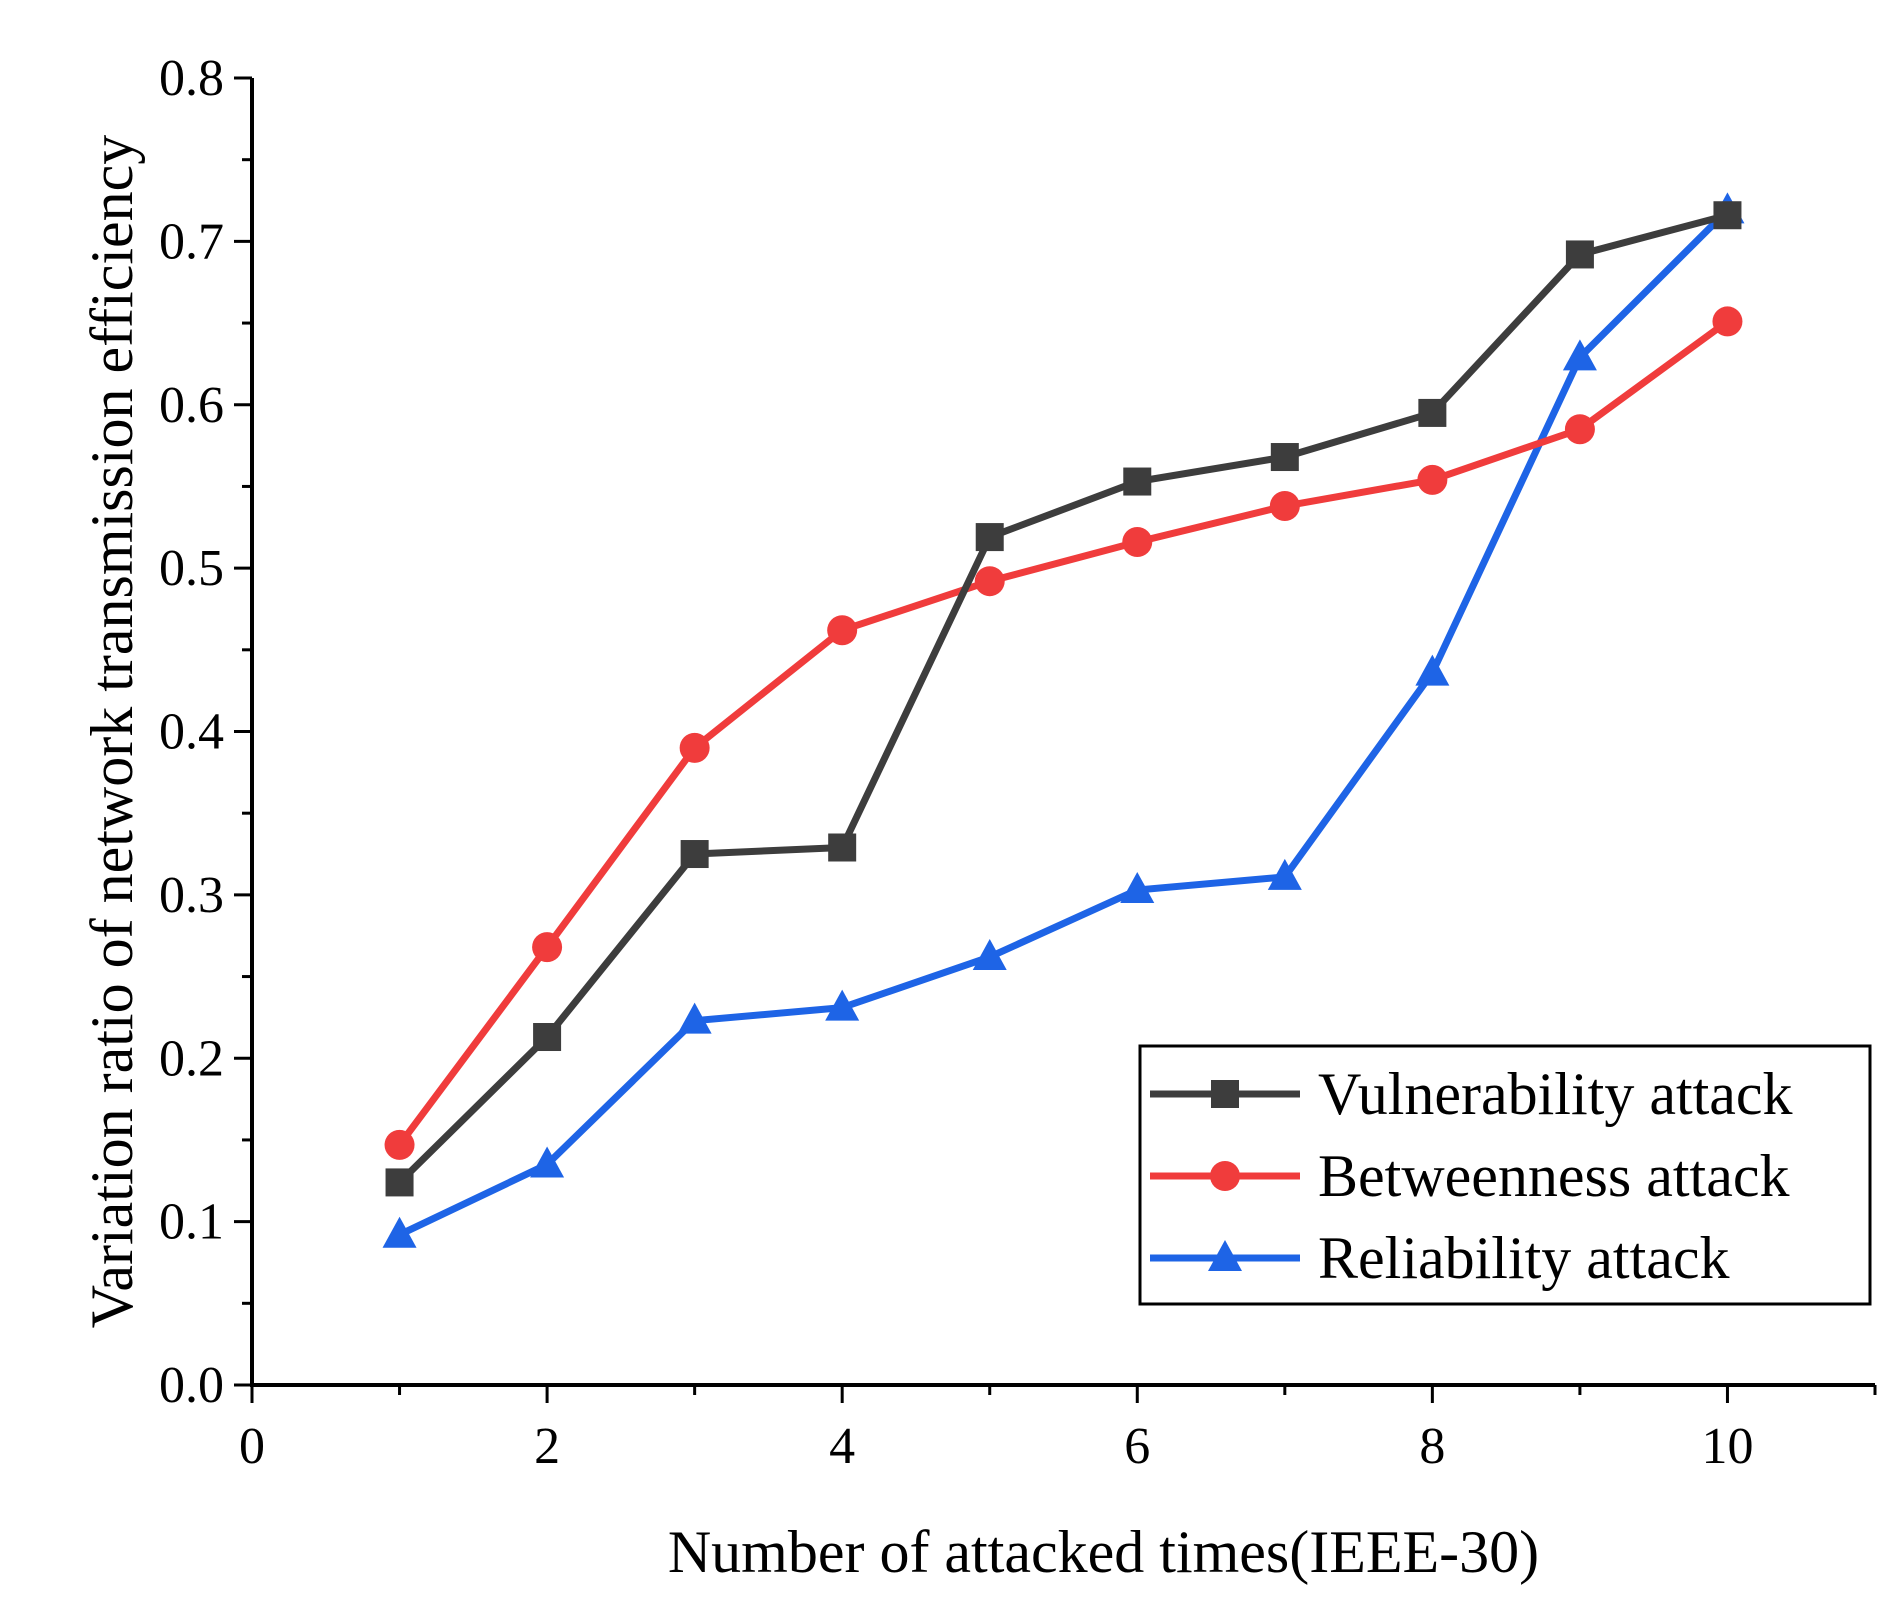  I want to click on y-tick-label: 0.7, so click(191, 241).